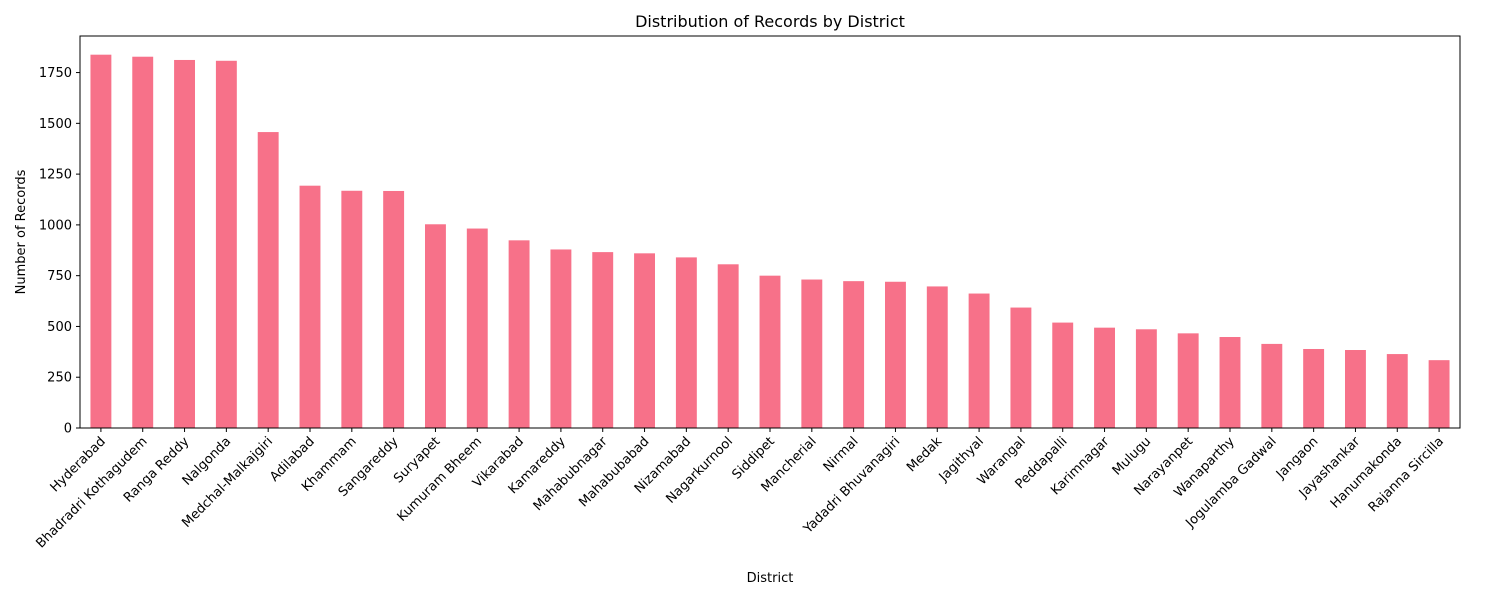 Image resolution: width=1500 pixels, height=600 pixels. I want to click on bar-mahabubnagar, so click(603, 340).